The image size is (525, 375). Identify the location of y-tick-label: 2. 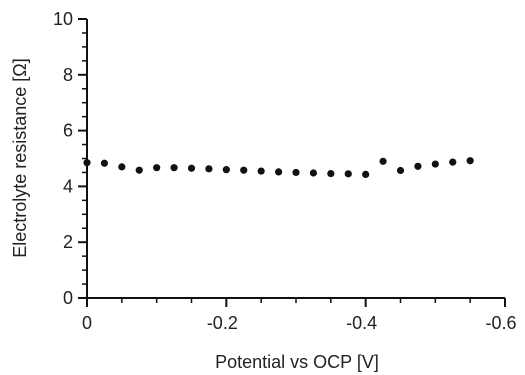
(68, 242).